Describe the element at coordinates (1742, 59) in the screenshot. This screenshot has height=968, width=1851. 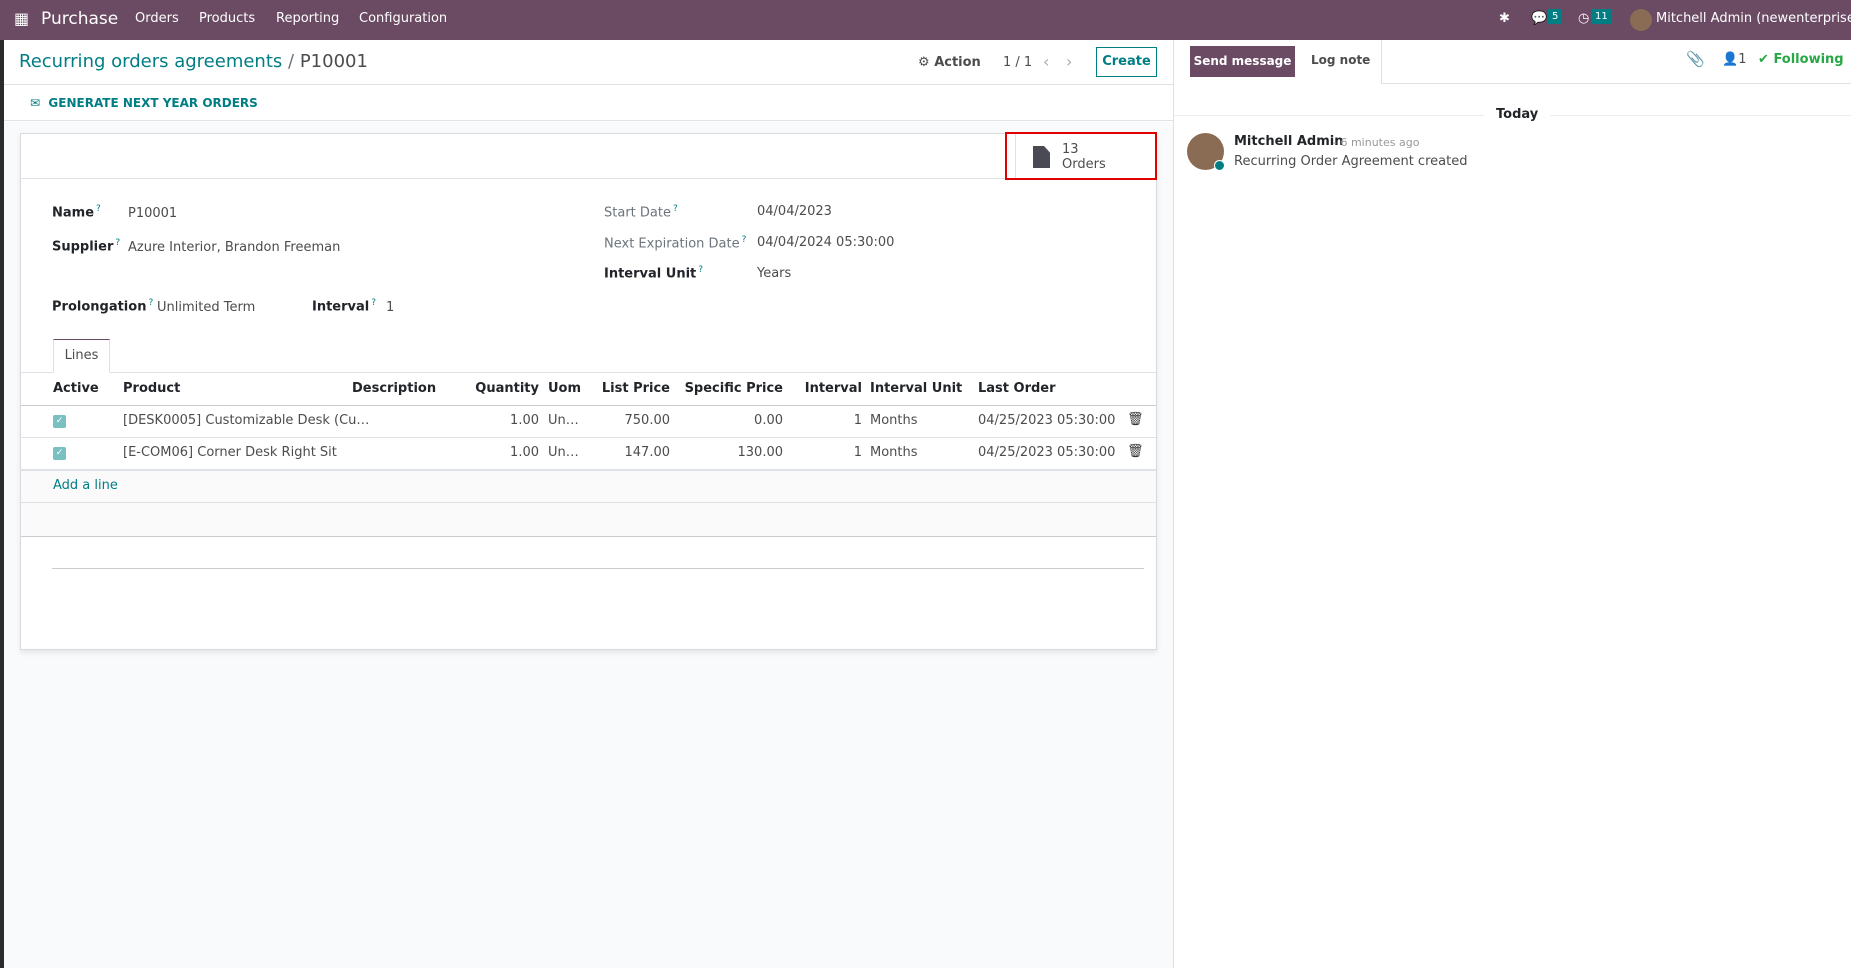
I see `followers-count: 1` at that location.